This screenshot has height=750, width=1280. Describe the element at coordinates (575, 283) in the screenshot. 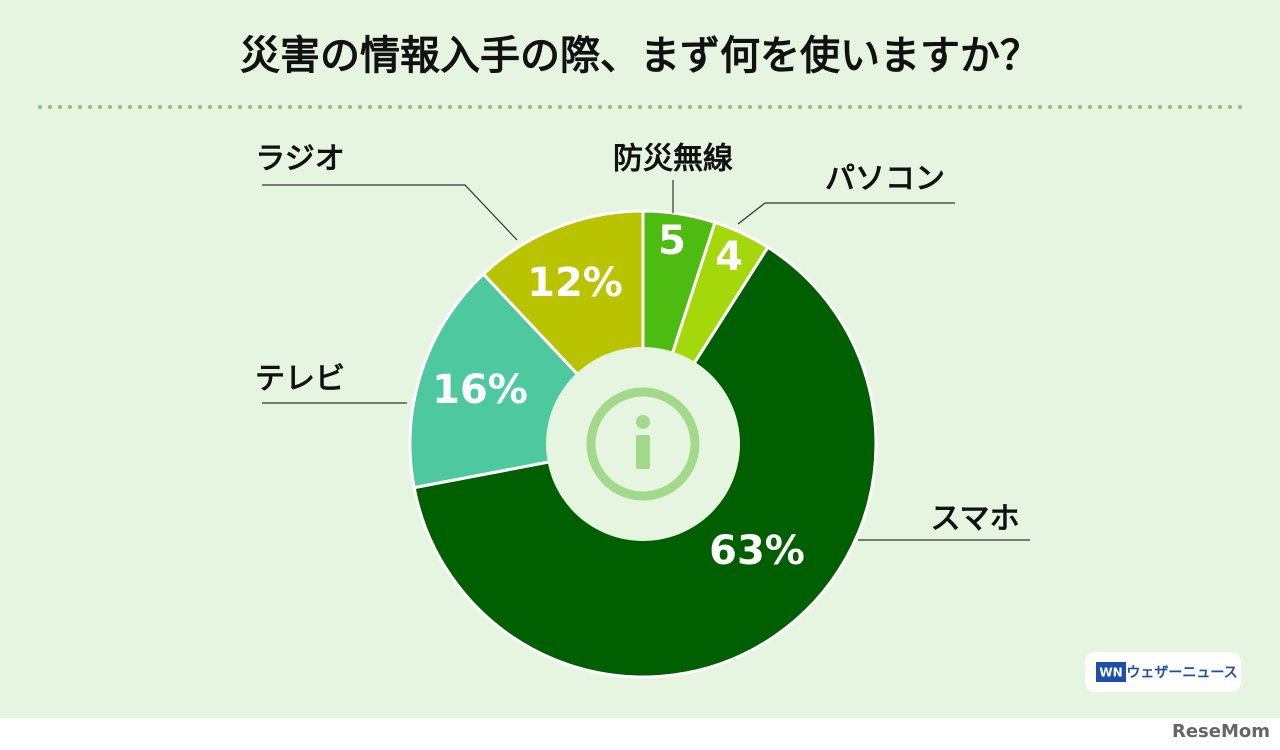

I see `value-label: 12%` at that location.